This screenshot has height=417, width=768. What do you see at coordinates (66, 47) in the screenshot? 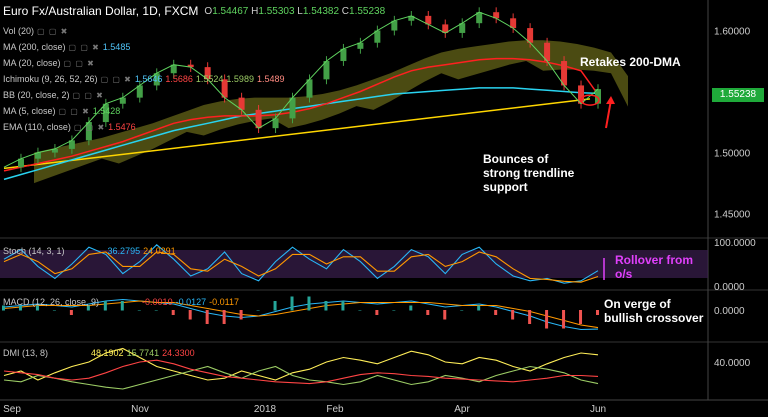
I see `indicator-legend-1: MA (200, close) ▢ ▢ ✖ 1.5485` at bounding box center [66, 47].